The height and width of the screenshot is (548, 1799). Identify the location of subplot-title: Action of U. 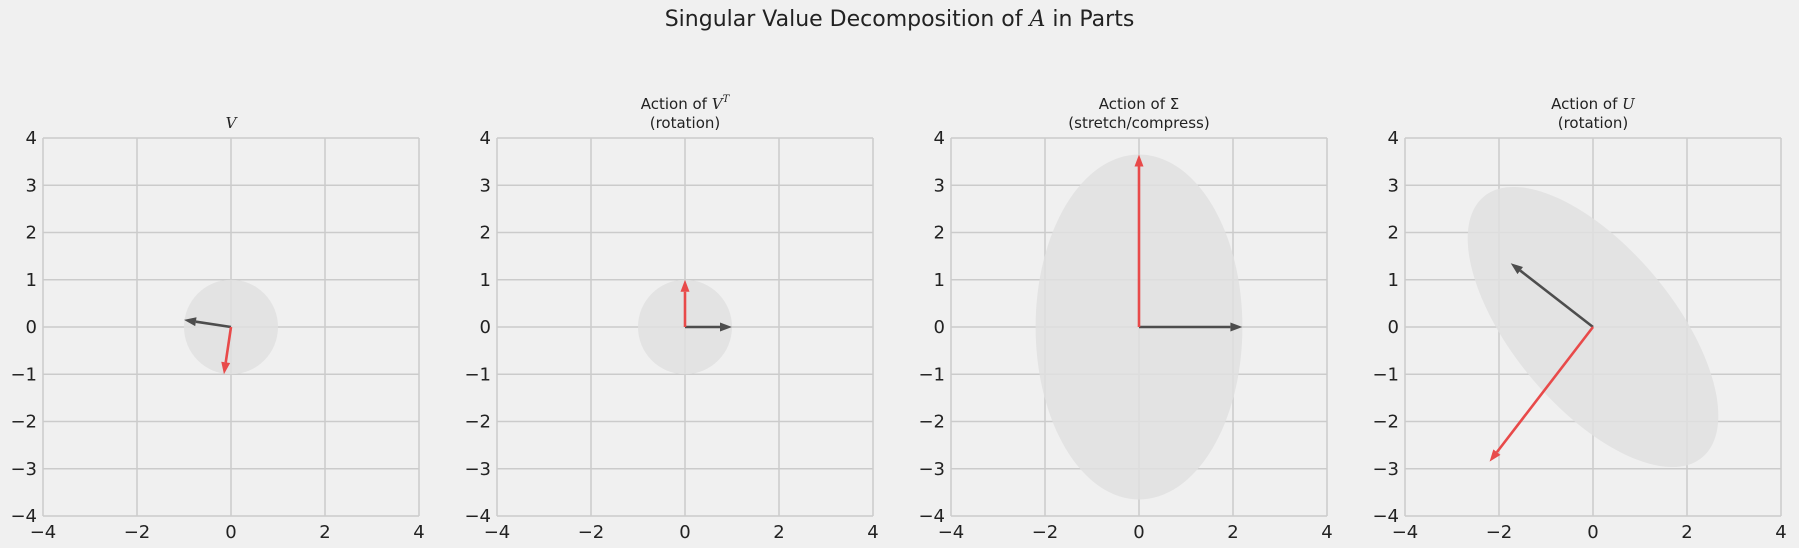
(1593, 104).